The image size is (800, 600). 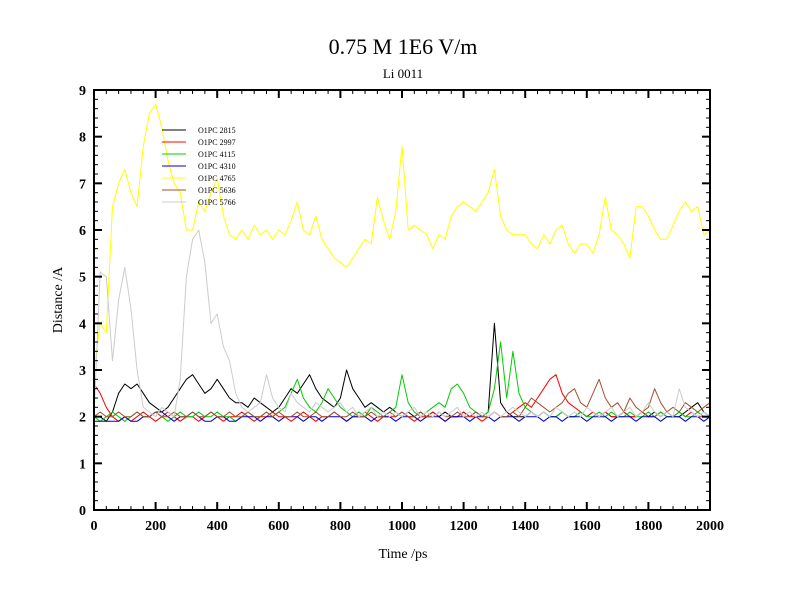 What do you see at coordinates (217, 190) in the screenshot?
I see `legend-label-5: O1PC 5636` at bounding box center [217, 190].